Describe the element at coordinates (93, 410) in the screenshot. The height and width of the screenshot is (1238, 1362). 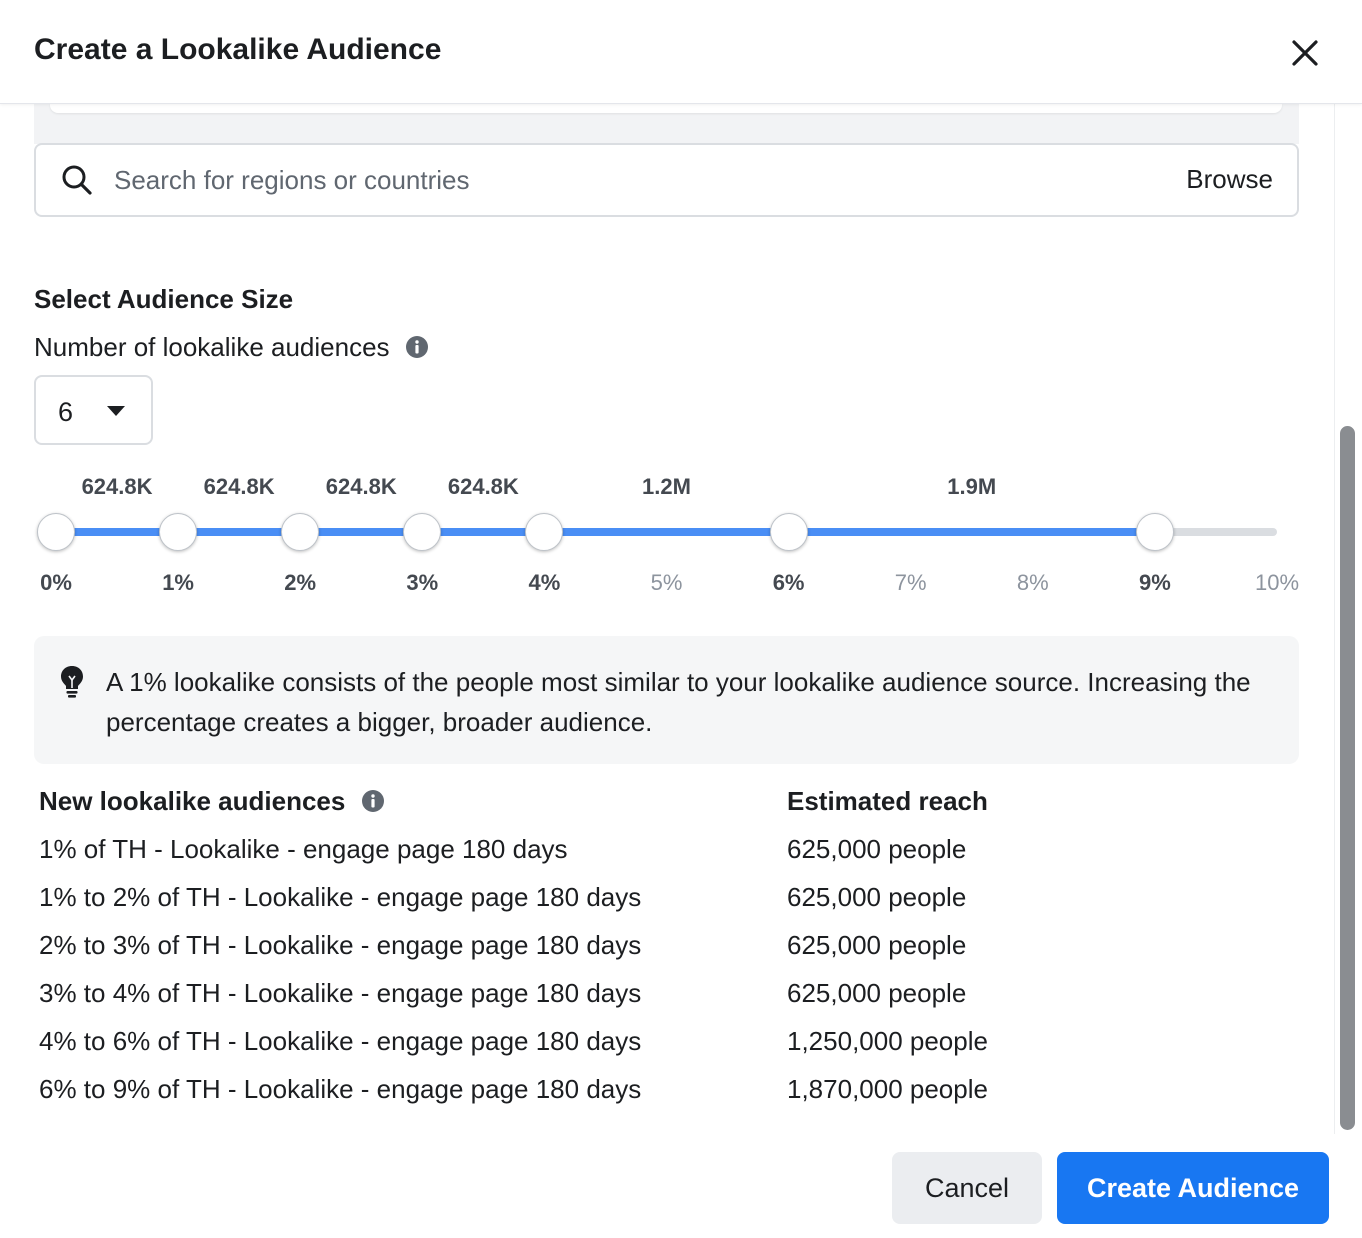
I see `audience-count-select: 6` at that location.